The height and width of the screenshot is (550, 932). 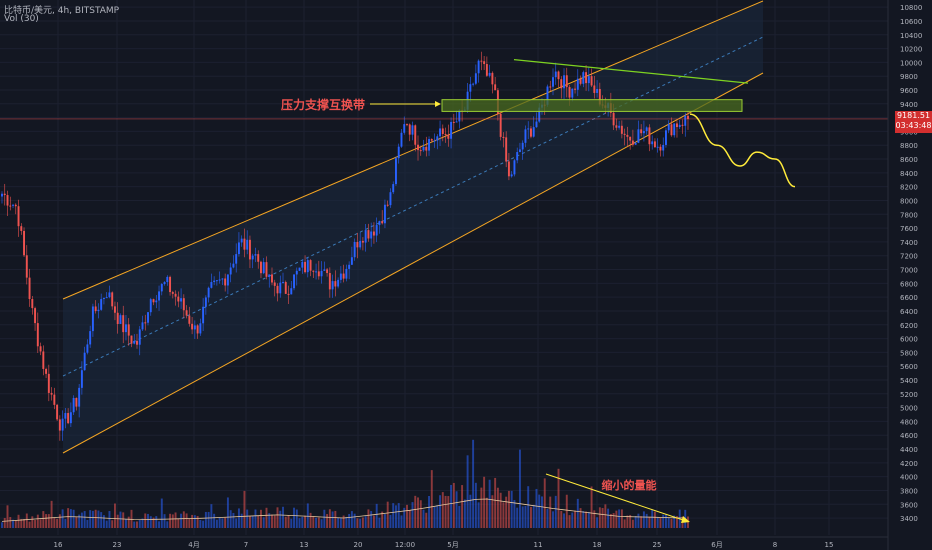 I want to click on y-tick-label: 10000, so click(x=911, y=63).